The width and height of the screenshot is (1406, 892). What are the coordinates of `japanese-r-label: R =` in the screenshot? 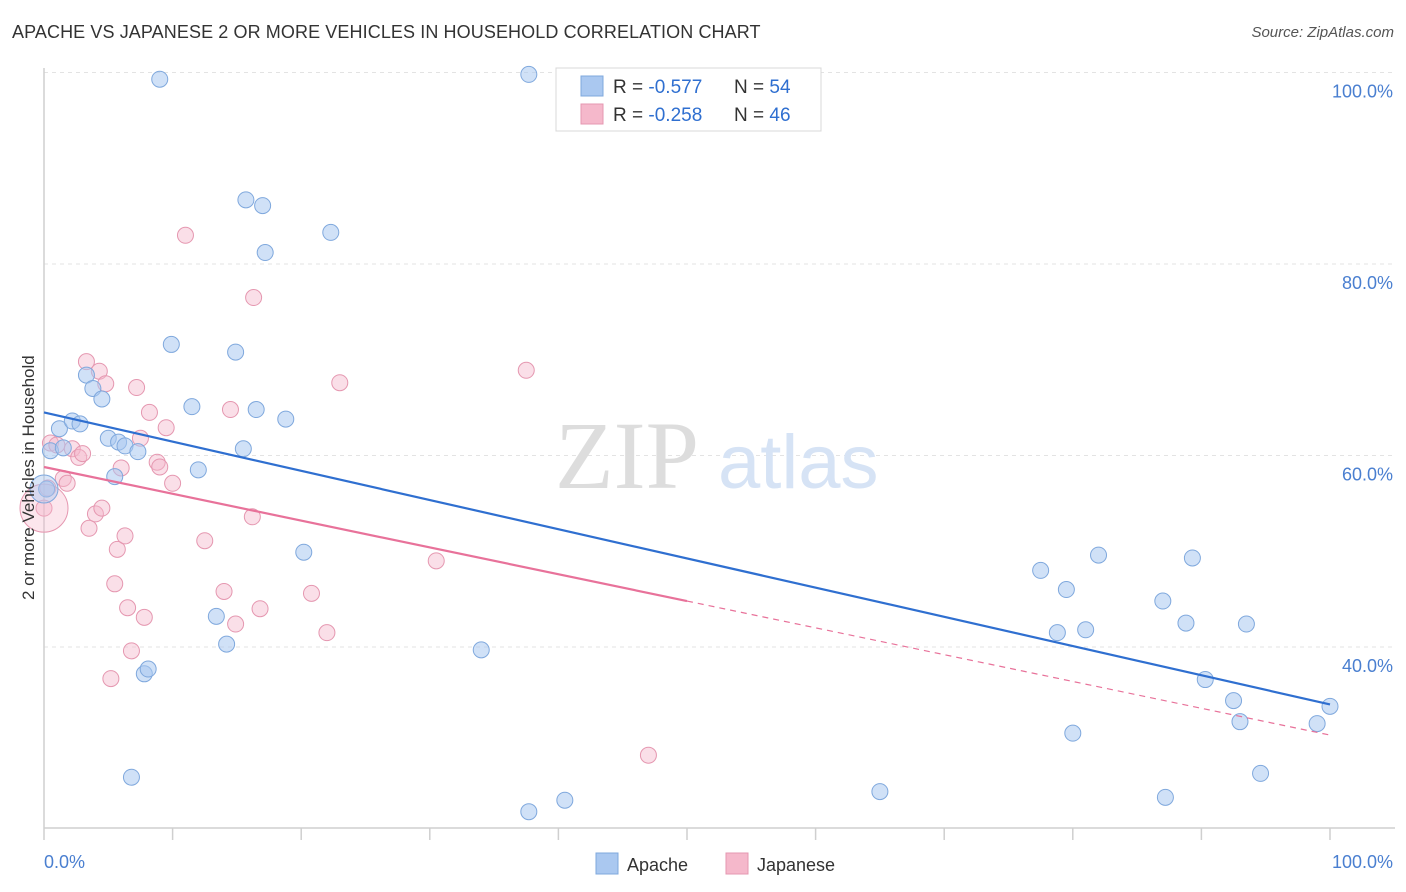 It's located at (628, 115).